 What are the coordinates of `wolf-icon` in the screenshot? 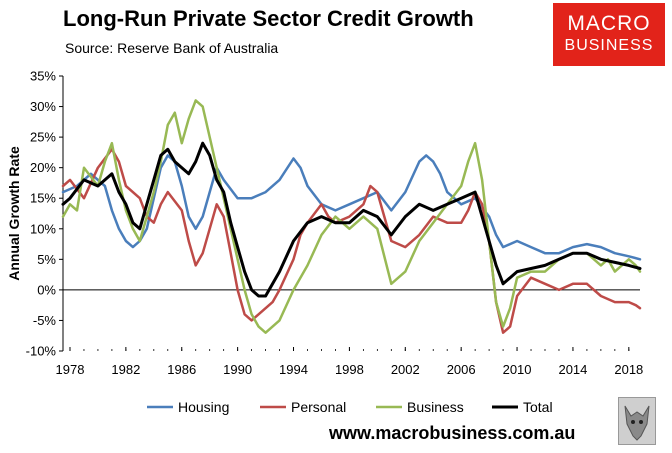 It's located at (637, 421).